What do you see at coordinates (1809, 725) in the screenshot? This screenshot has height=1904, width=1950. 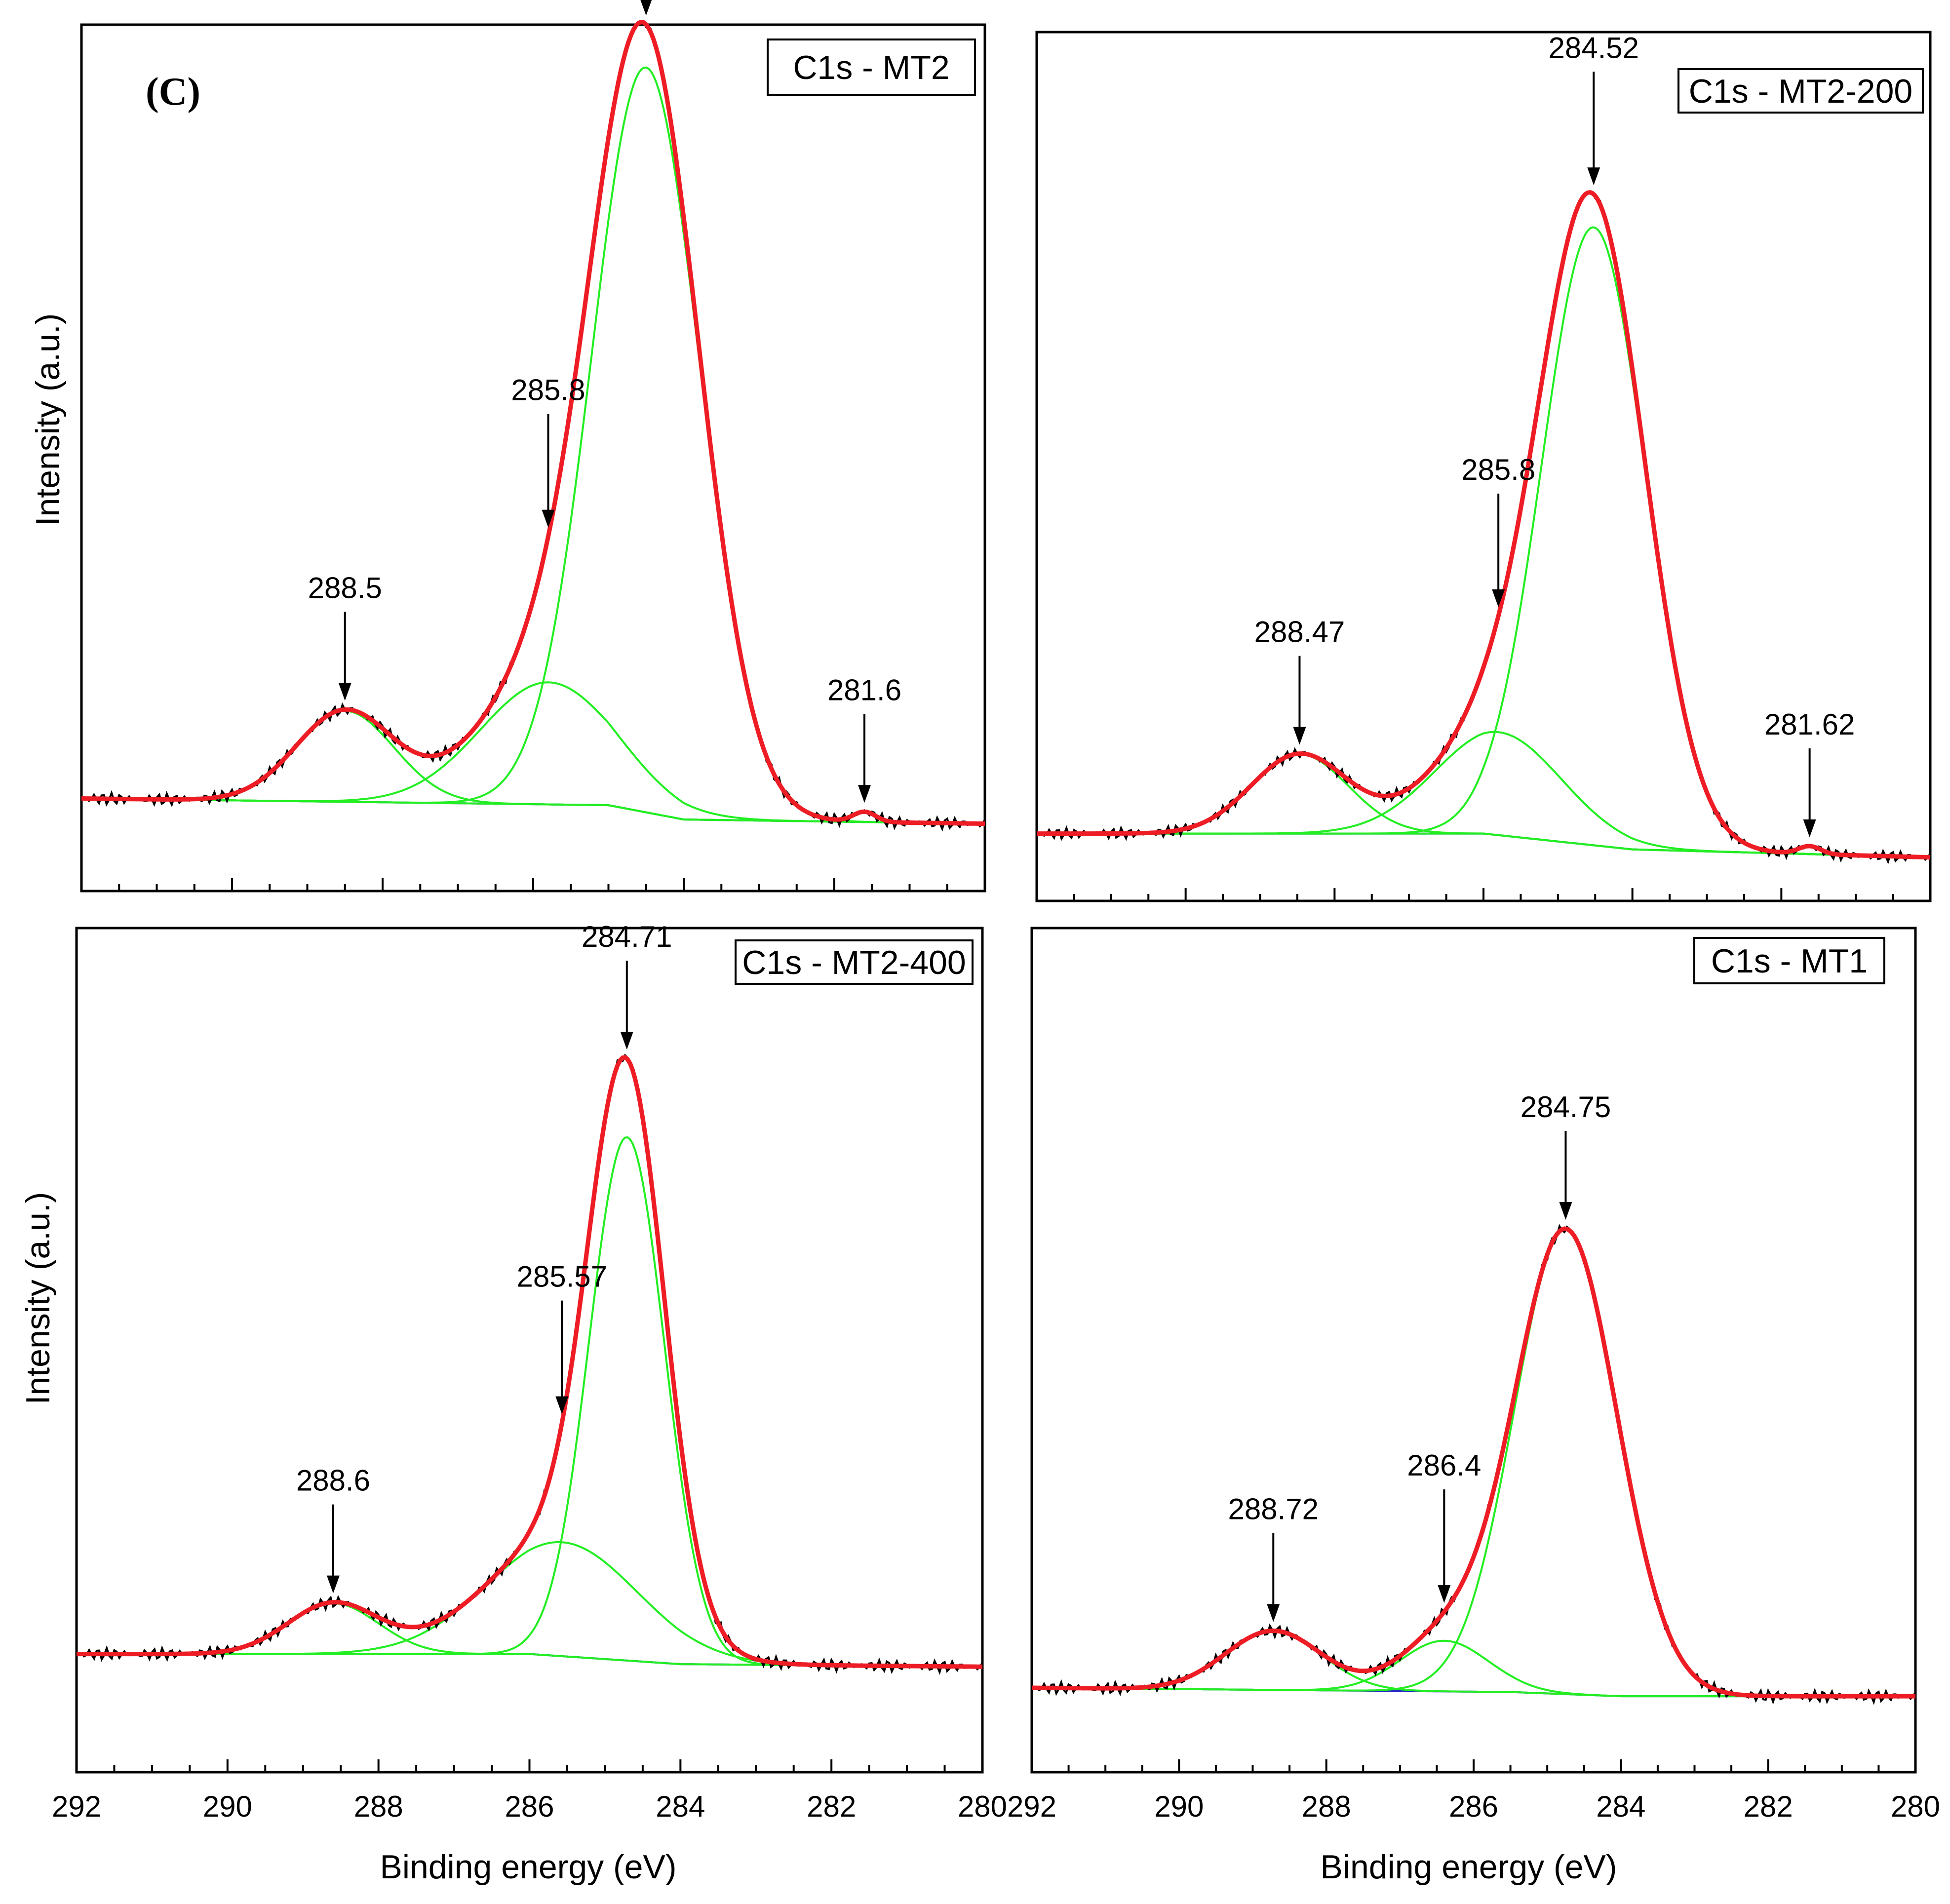 I see `peak-label: 281.62` at bounding box center [1809, 725].